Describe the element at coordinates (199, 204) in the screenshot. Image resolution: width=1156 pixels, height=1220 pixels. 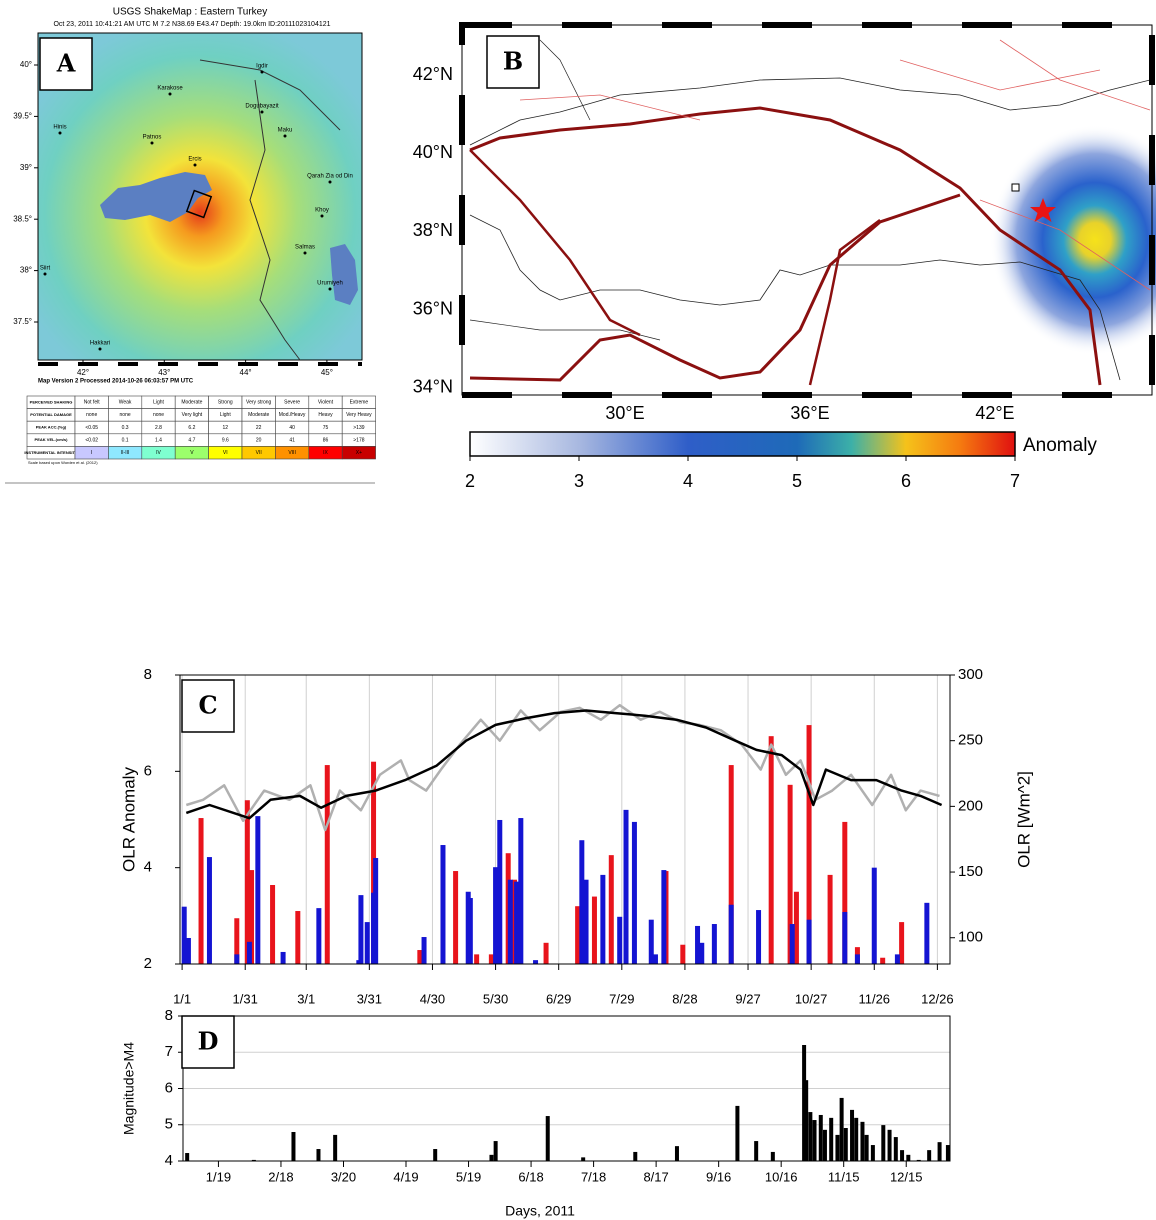
I see `rupture` at that location.